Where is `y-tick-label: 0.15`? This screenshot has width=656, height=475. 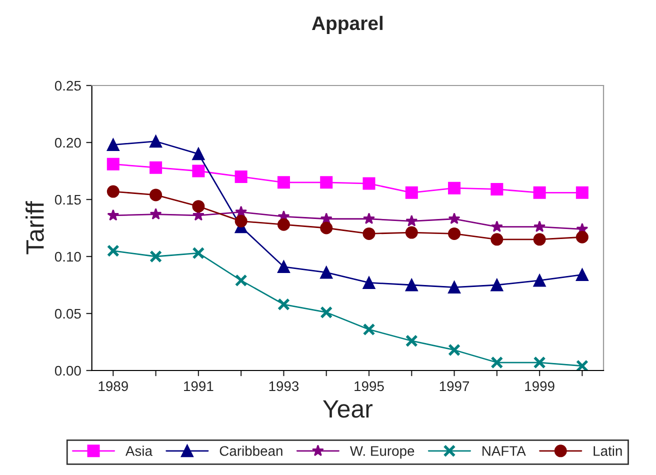
y-tick-label: 0.15 is located at coordinates (67, 199).